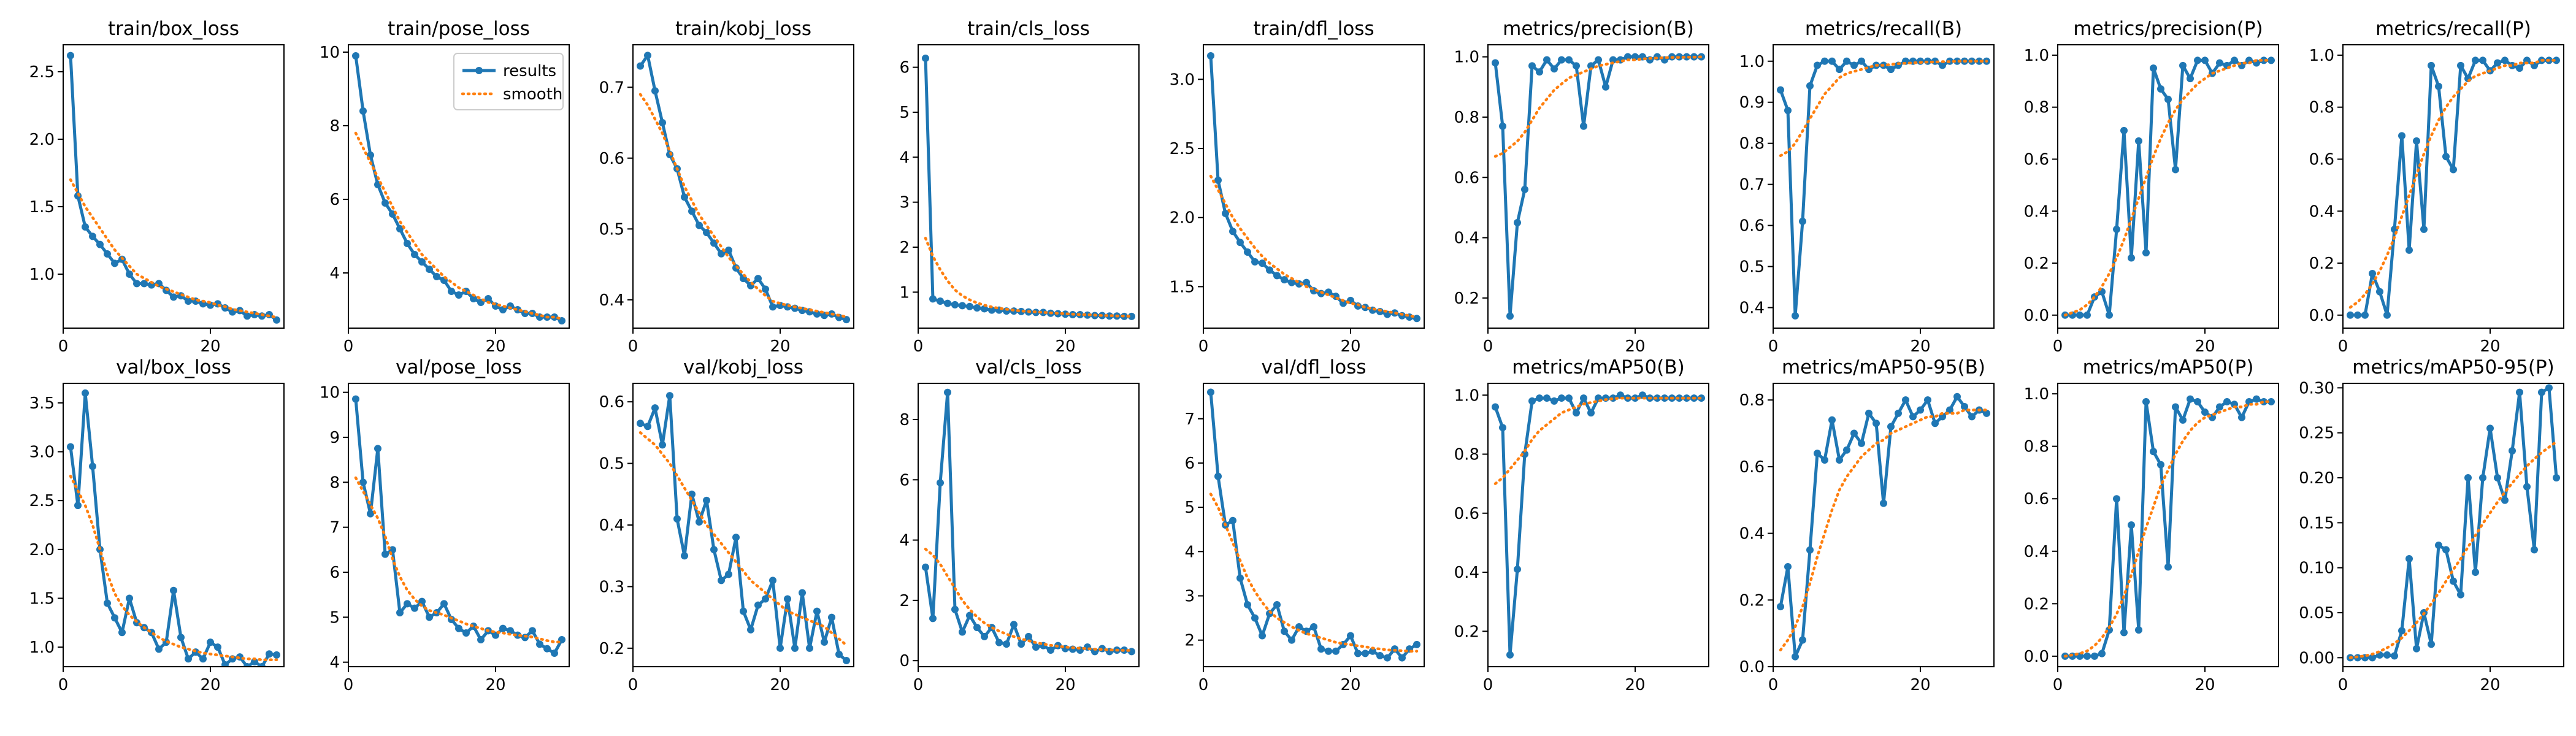 Image resolution: width=2576 pixels, height=736 pixels. What do you see at coordinates (726, 525) in the screenshot?
I see `chart-panel: val/kobj_loss 0 20 0.2 0.3 0.4 0.5 0.6` at bounding box center [726, 525].